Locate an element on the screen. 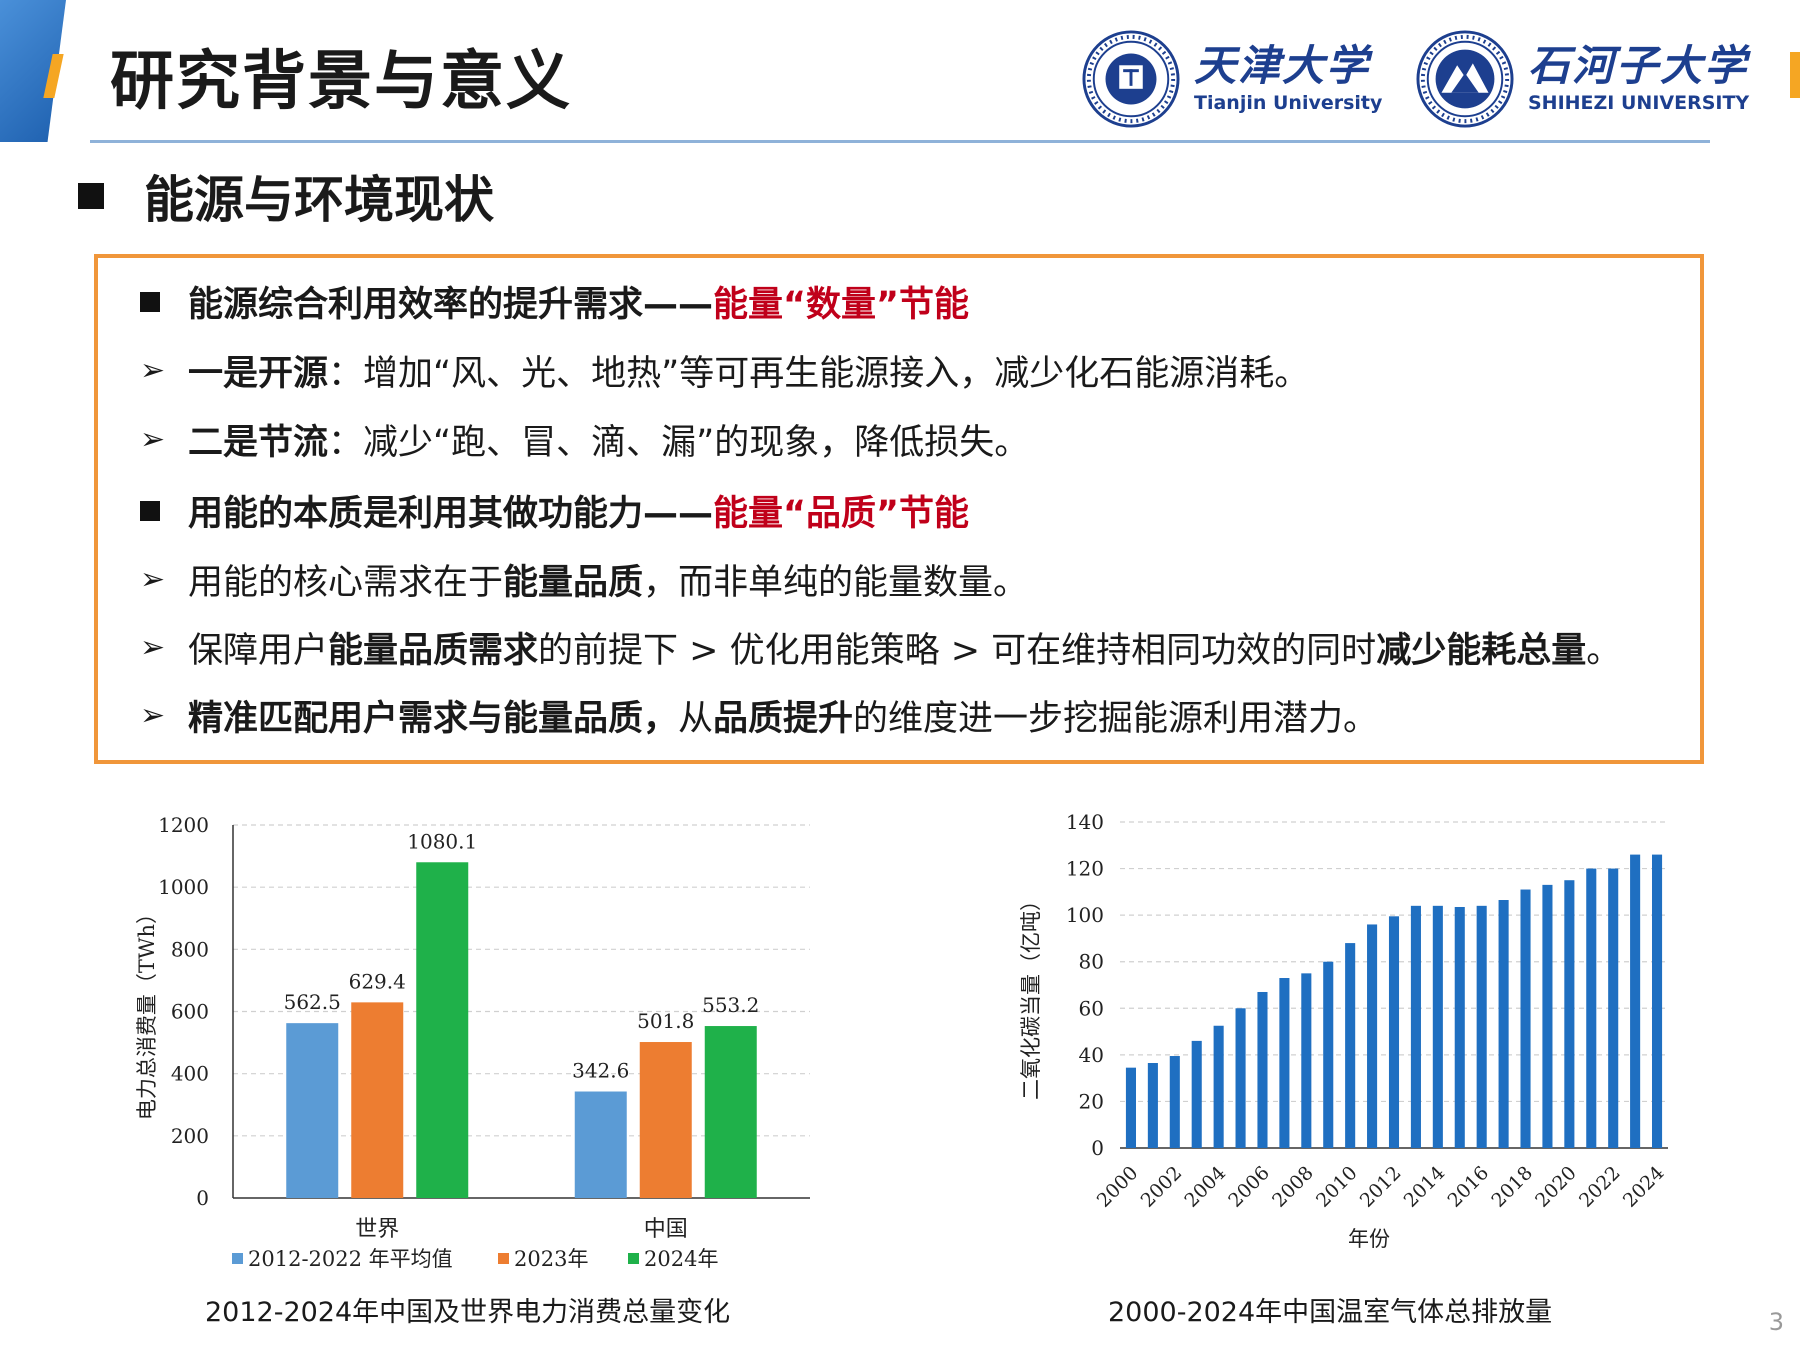  key-point-text: 能量品质 is located at coordinates (573, 583).